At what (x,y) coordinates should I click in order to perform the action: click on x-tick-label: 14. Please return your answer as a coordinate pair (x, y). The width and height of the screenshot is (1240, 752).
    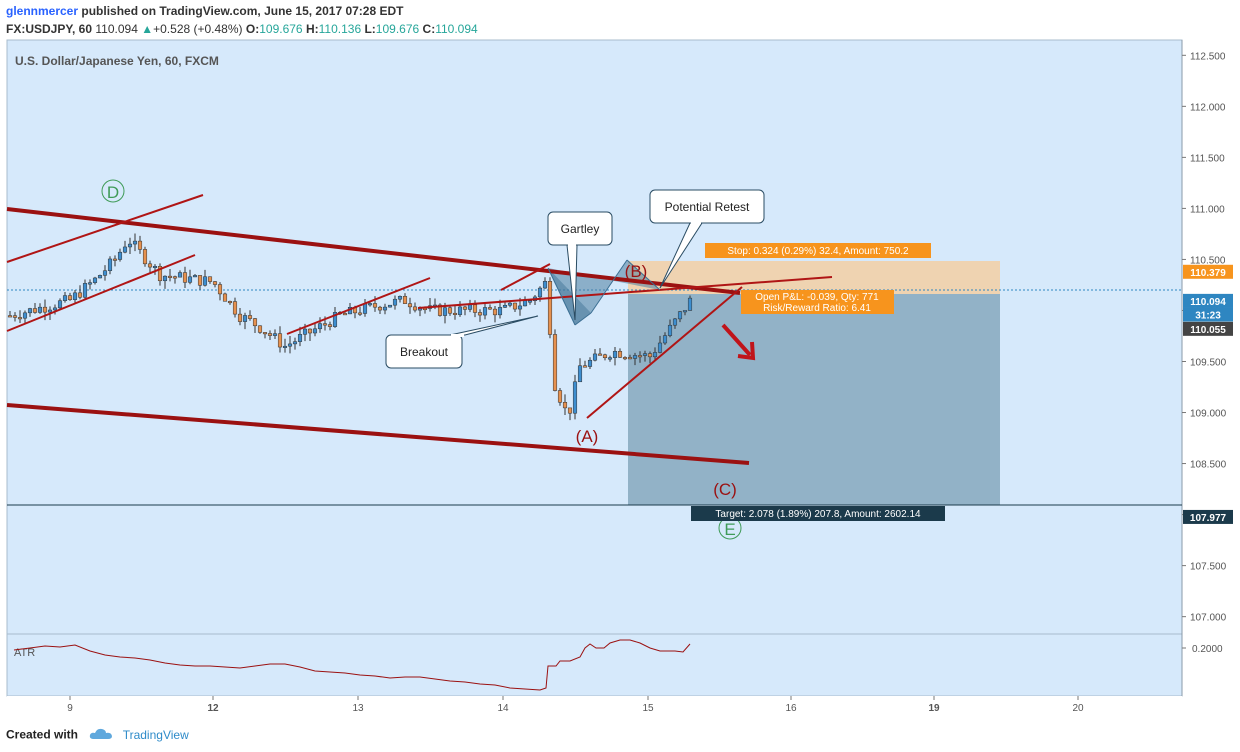
    Looking at the image, I should click on (503, 708).